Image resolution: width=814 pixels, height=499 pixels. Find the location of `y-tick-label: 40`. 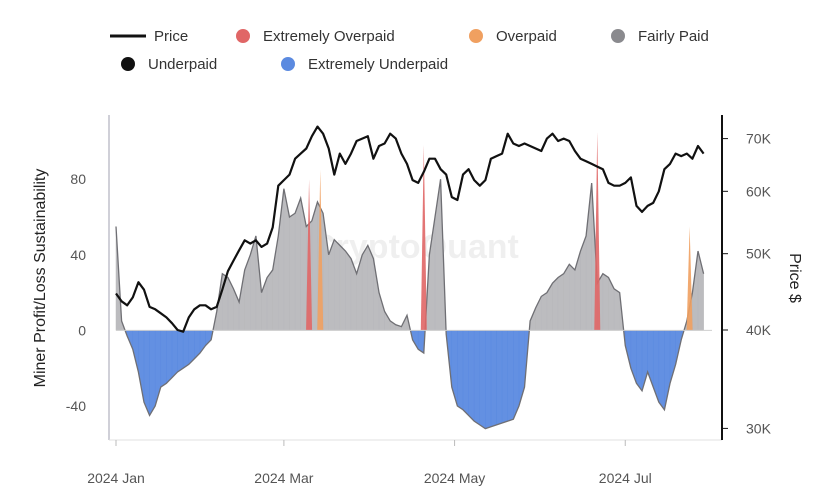

y-tick-label: 40 is located at coordinates (78, 255).